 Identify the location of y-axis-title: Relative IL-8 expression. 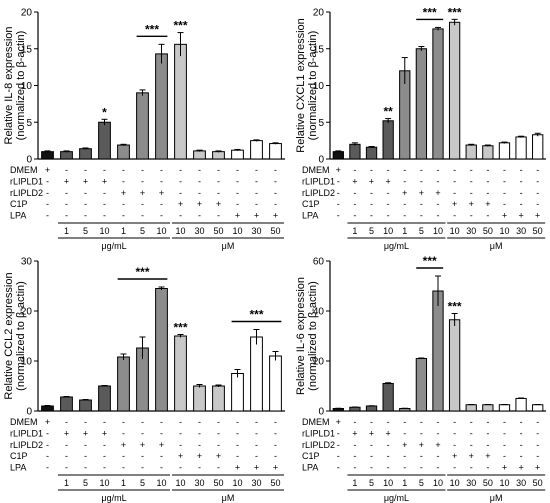
(9, 85).